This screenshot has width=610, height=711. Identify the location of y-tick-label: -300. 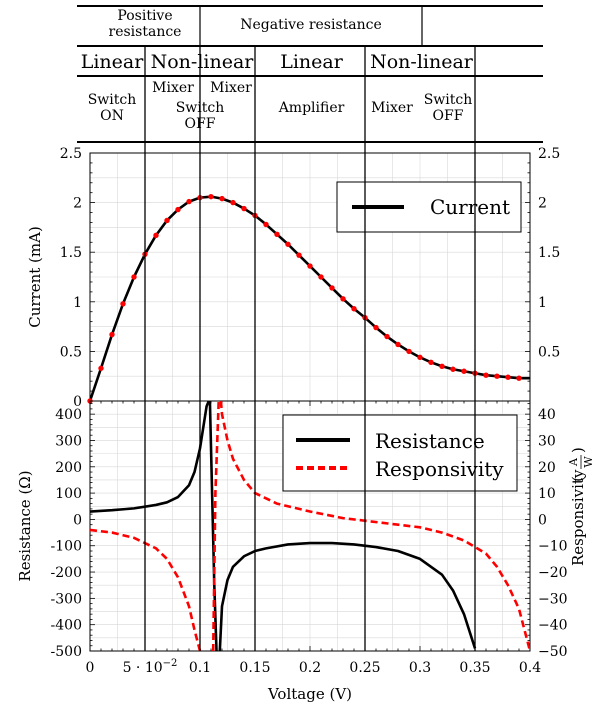
(66, 599).